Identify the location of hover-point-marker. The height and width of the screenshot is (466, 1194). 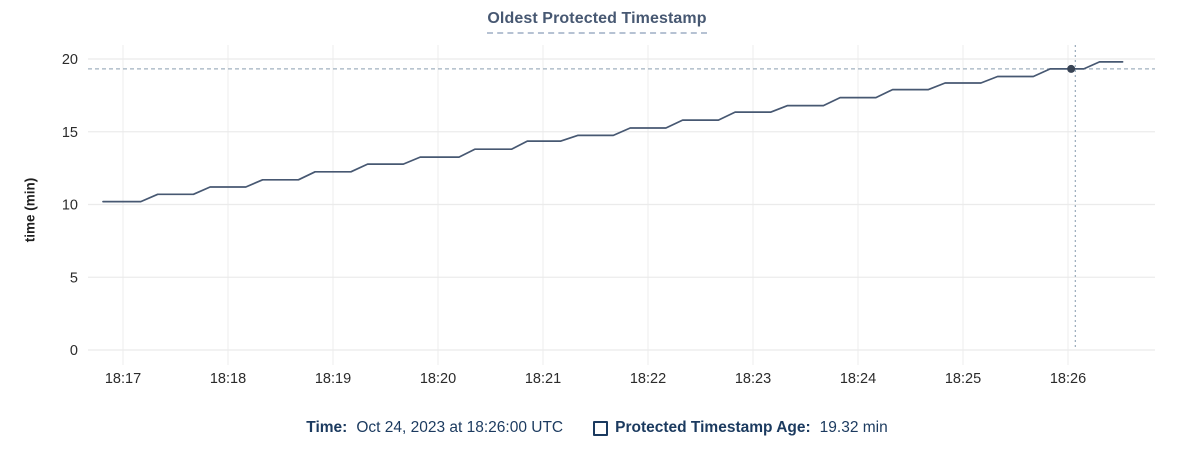
(1071, 68).